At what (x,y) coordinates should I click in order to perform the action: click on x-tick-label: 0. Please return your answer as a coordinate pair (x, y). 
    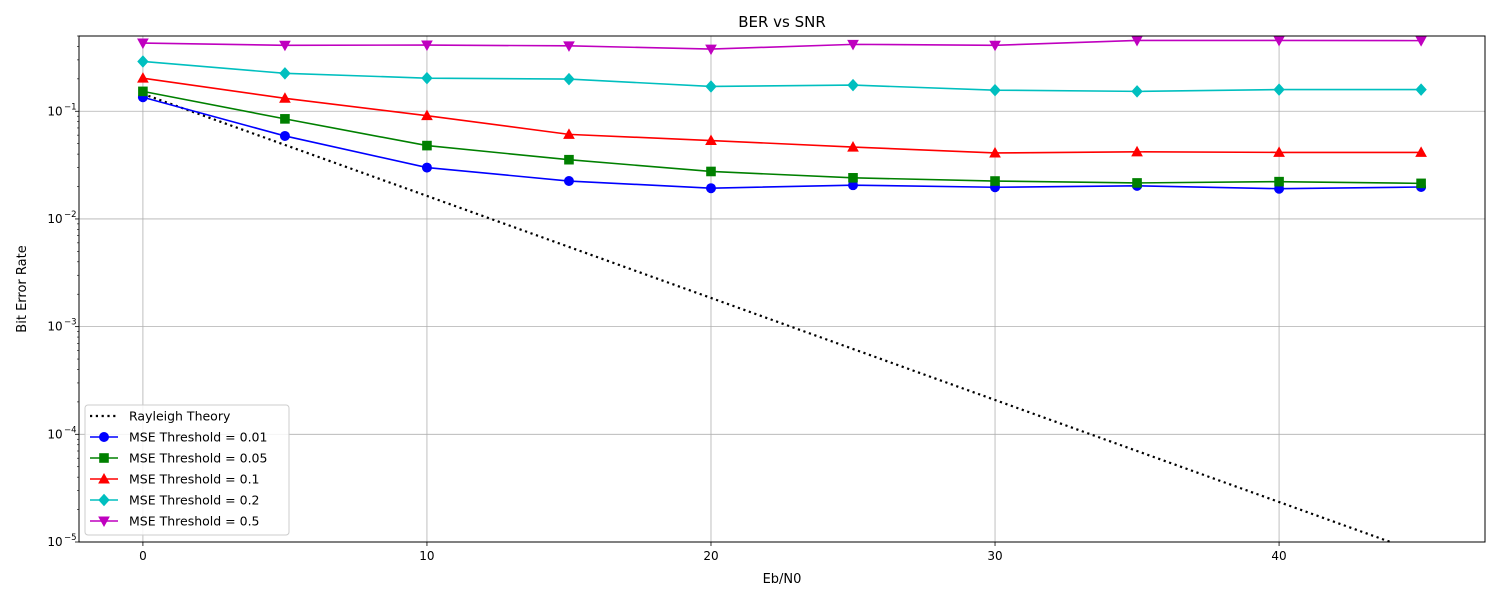
    Looking at the image, I should click on (143, 556).